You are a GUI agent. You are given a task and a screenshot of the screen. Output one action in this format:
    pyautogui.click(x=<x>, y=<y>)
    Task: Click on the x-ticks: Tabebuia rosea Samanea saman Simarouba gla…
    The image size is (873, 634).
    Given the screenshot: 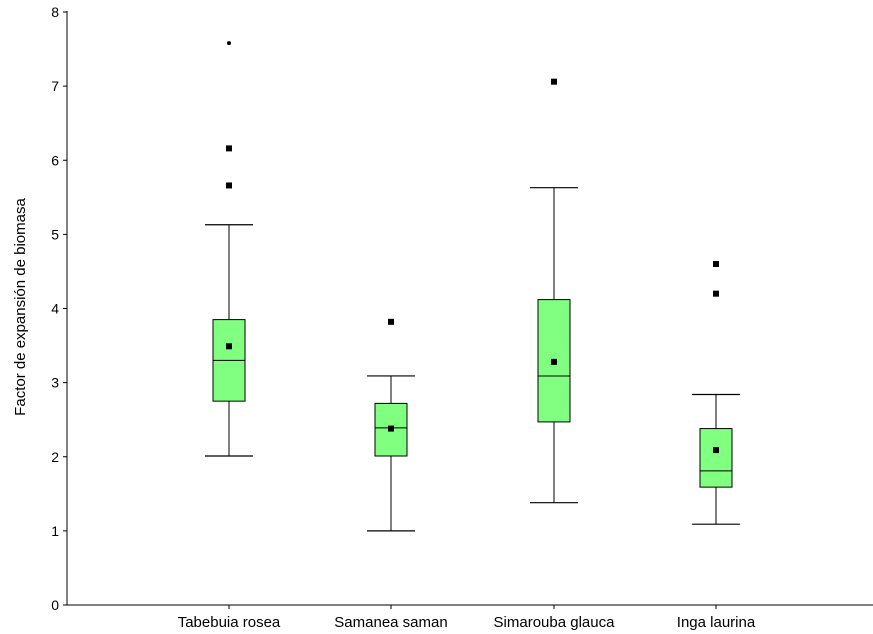 What is the action you would take?
    pyautogui.click(x=467, y=618)
    